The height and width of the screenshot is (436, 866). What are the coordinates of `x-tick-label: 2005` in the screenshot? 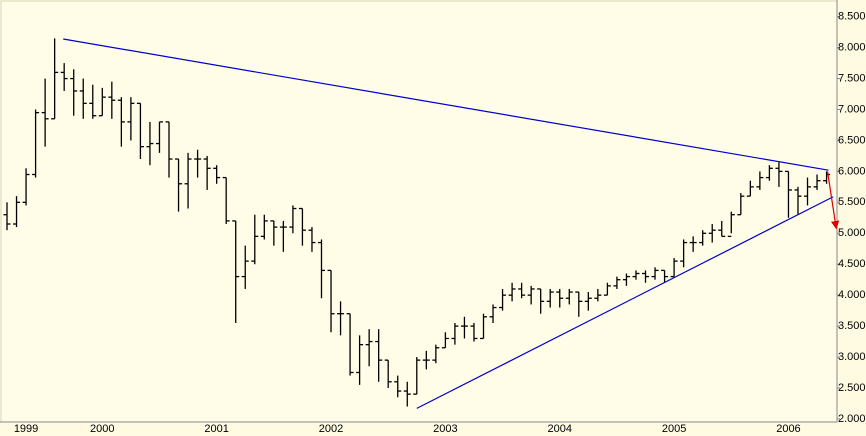 It's located at (674, 429).